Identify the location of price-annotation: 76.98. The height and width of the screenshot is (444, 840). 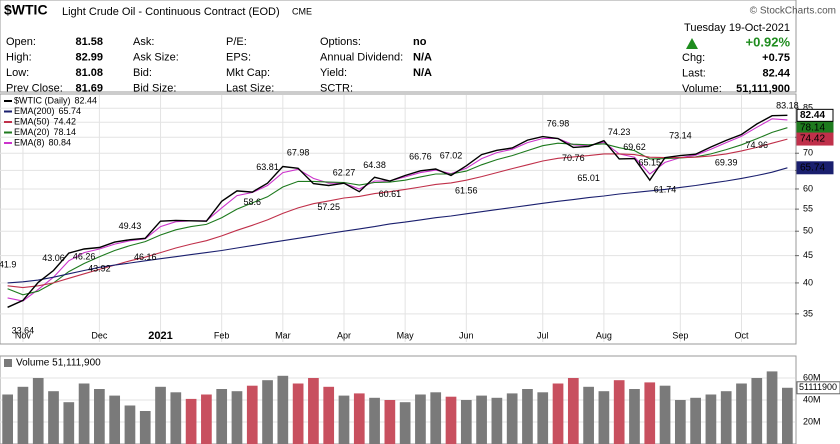
(558, 124).